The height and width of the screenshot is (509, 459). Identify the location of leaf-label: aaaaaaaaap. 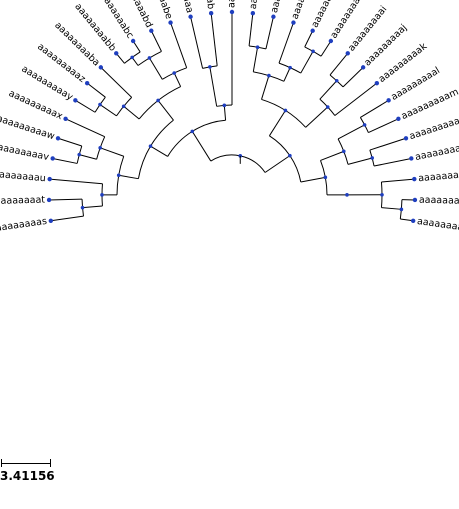
(438, 176).